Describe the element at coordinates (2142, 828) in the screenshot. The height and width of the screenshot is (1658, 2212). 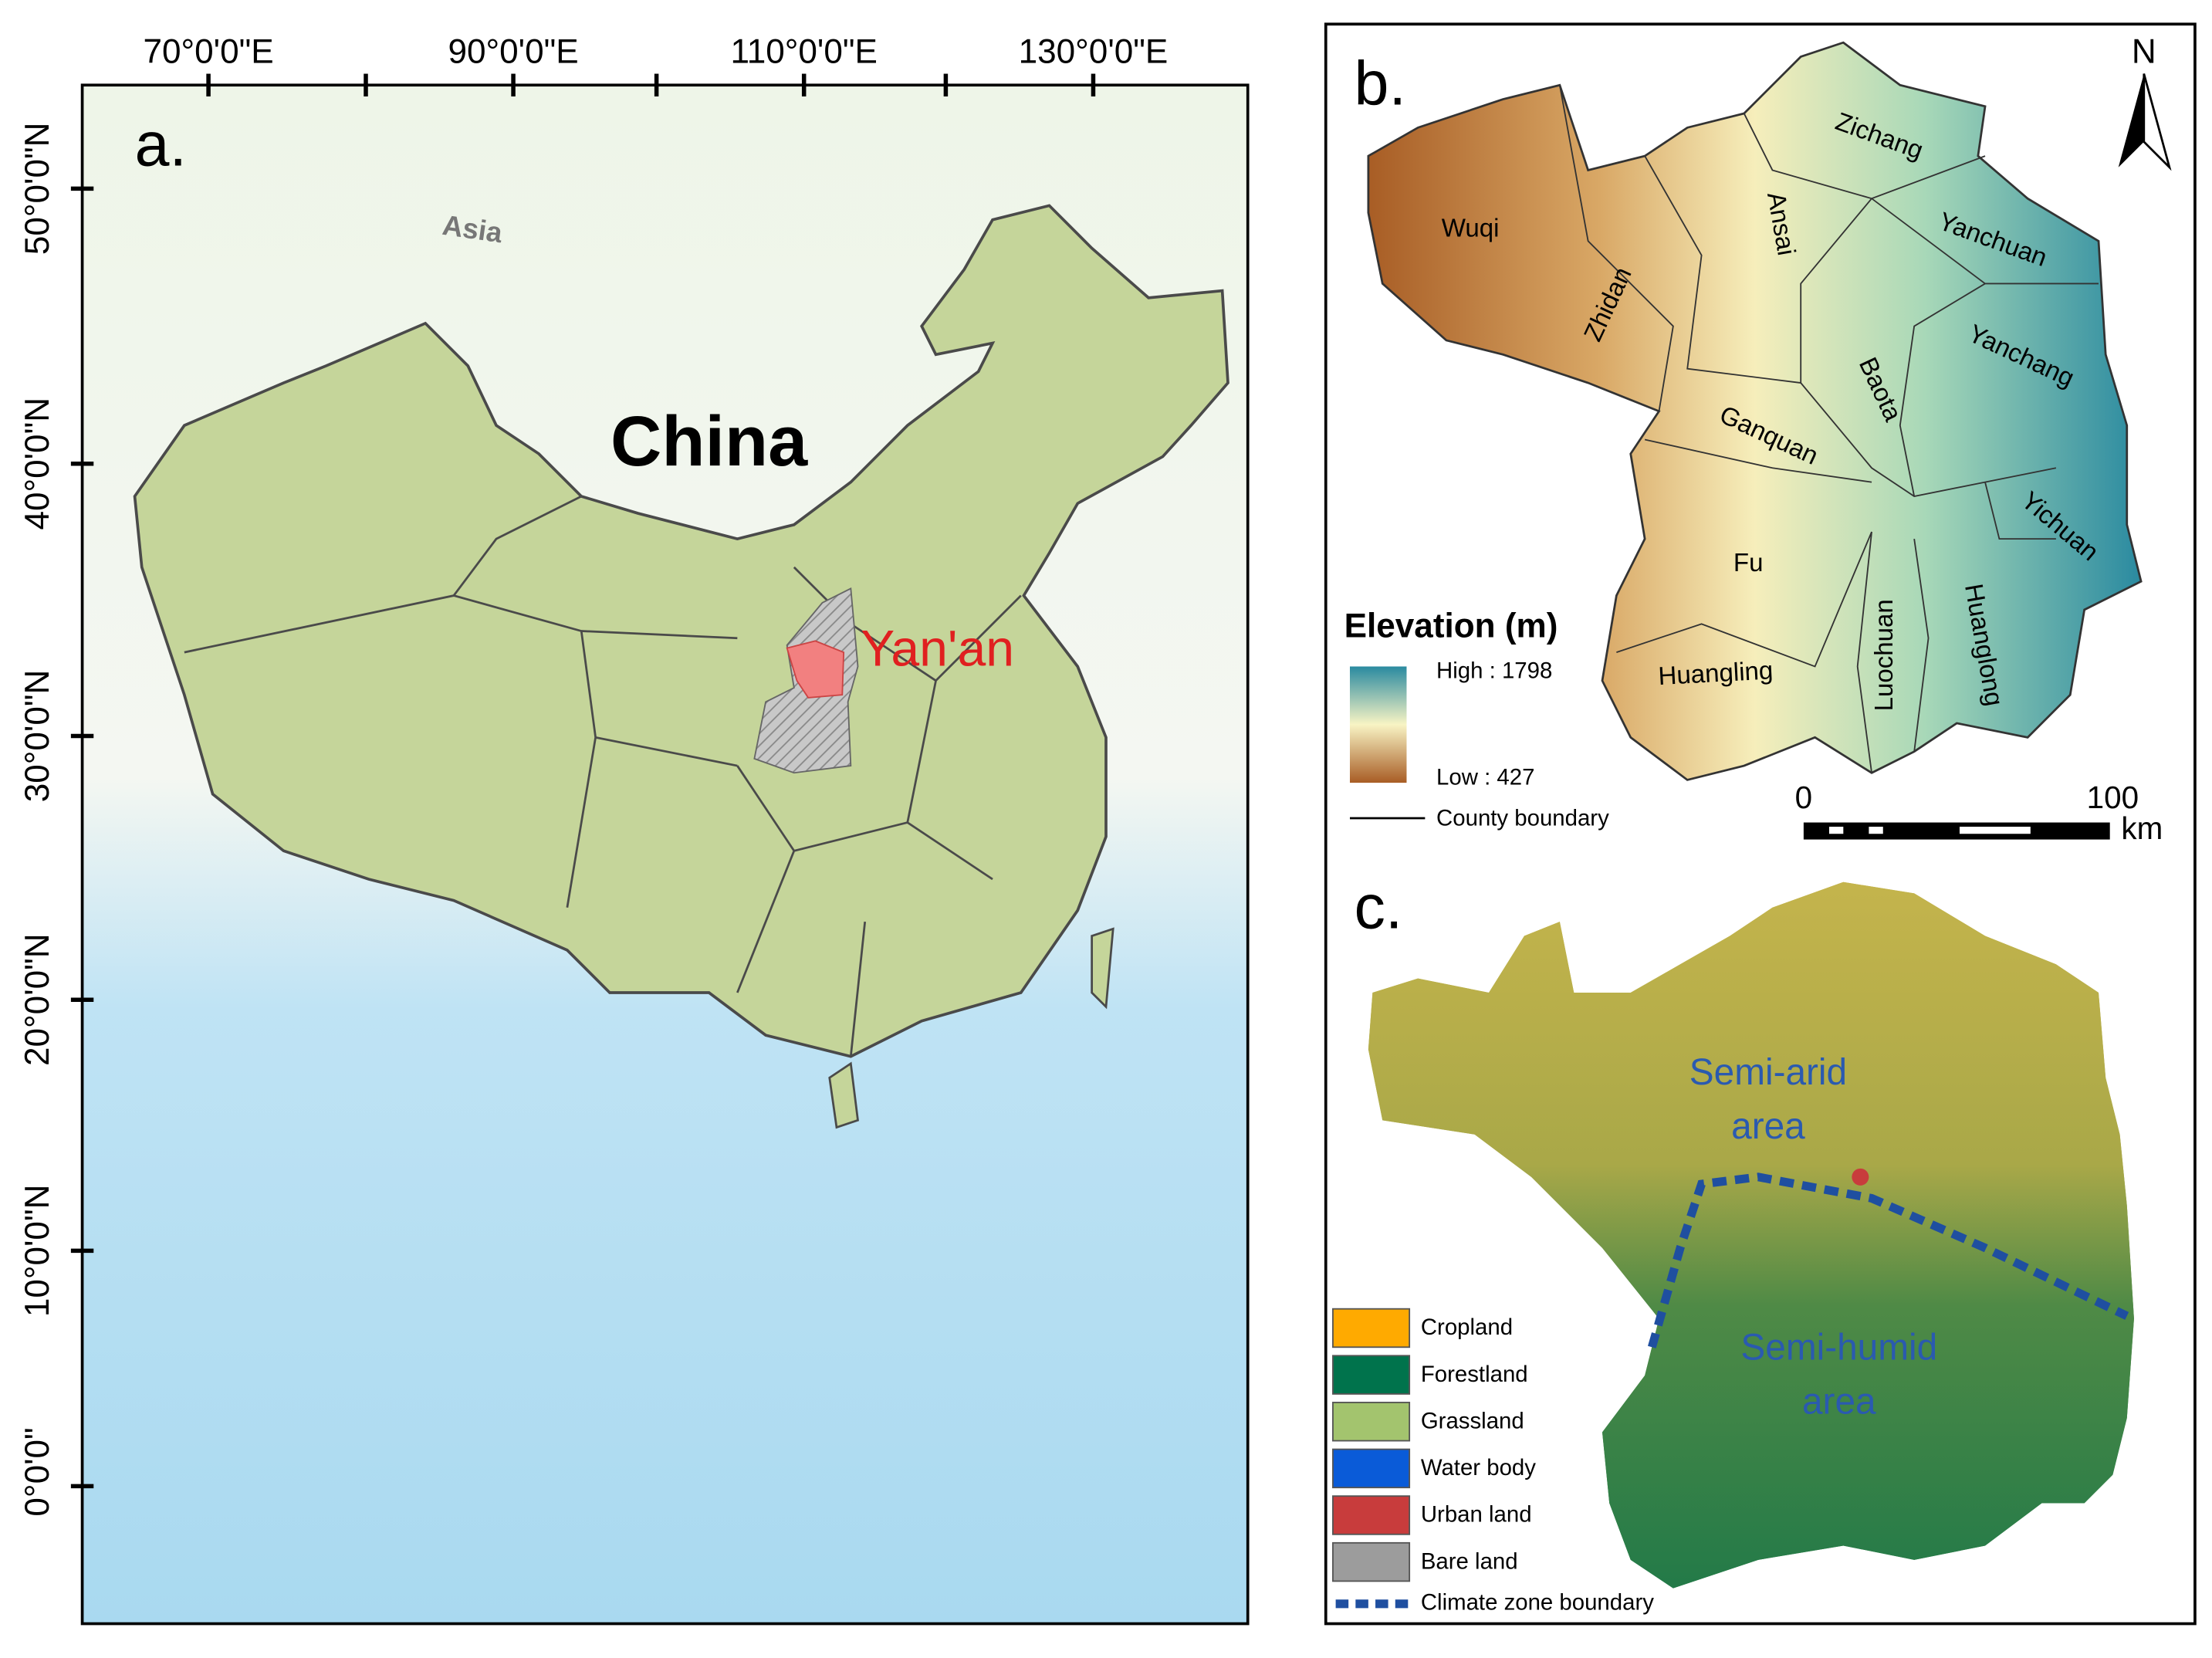
I see `scale-unit: km` at that location.